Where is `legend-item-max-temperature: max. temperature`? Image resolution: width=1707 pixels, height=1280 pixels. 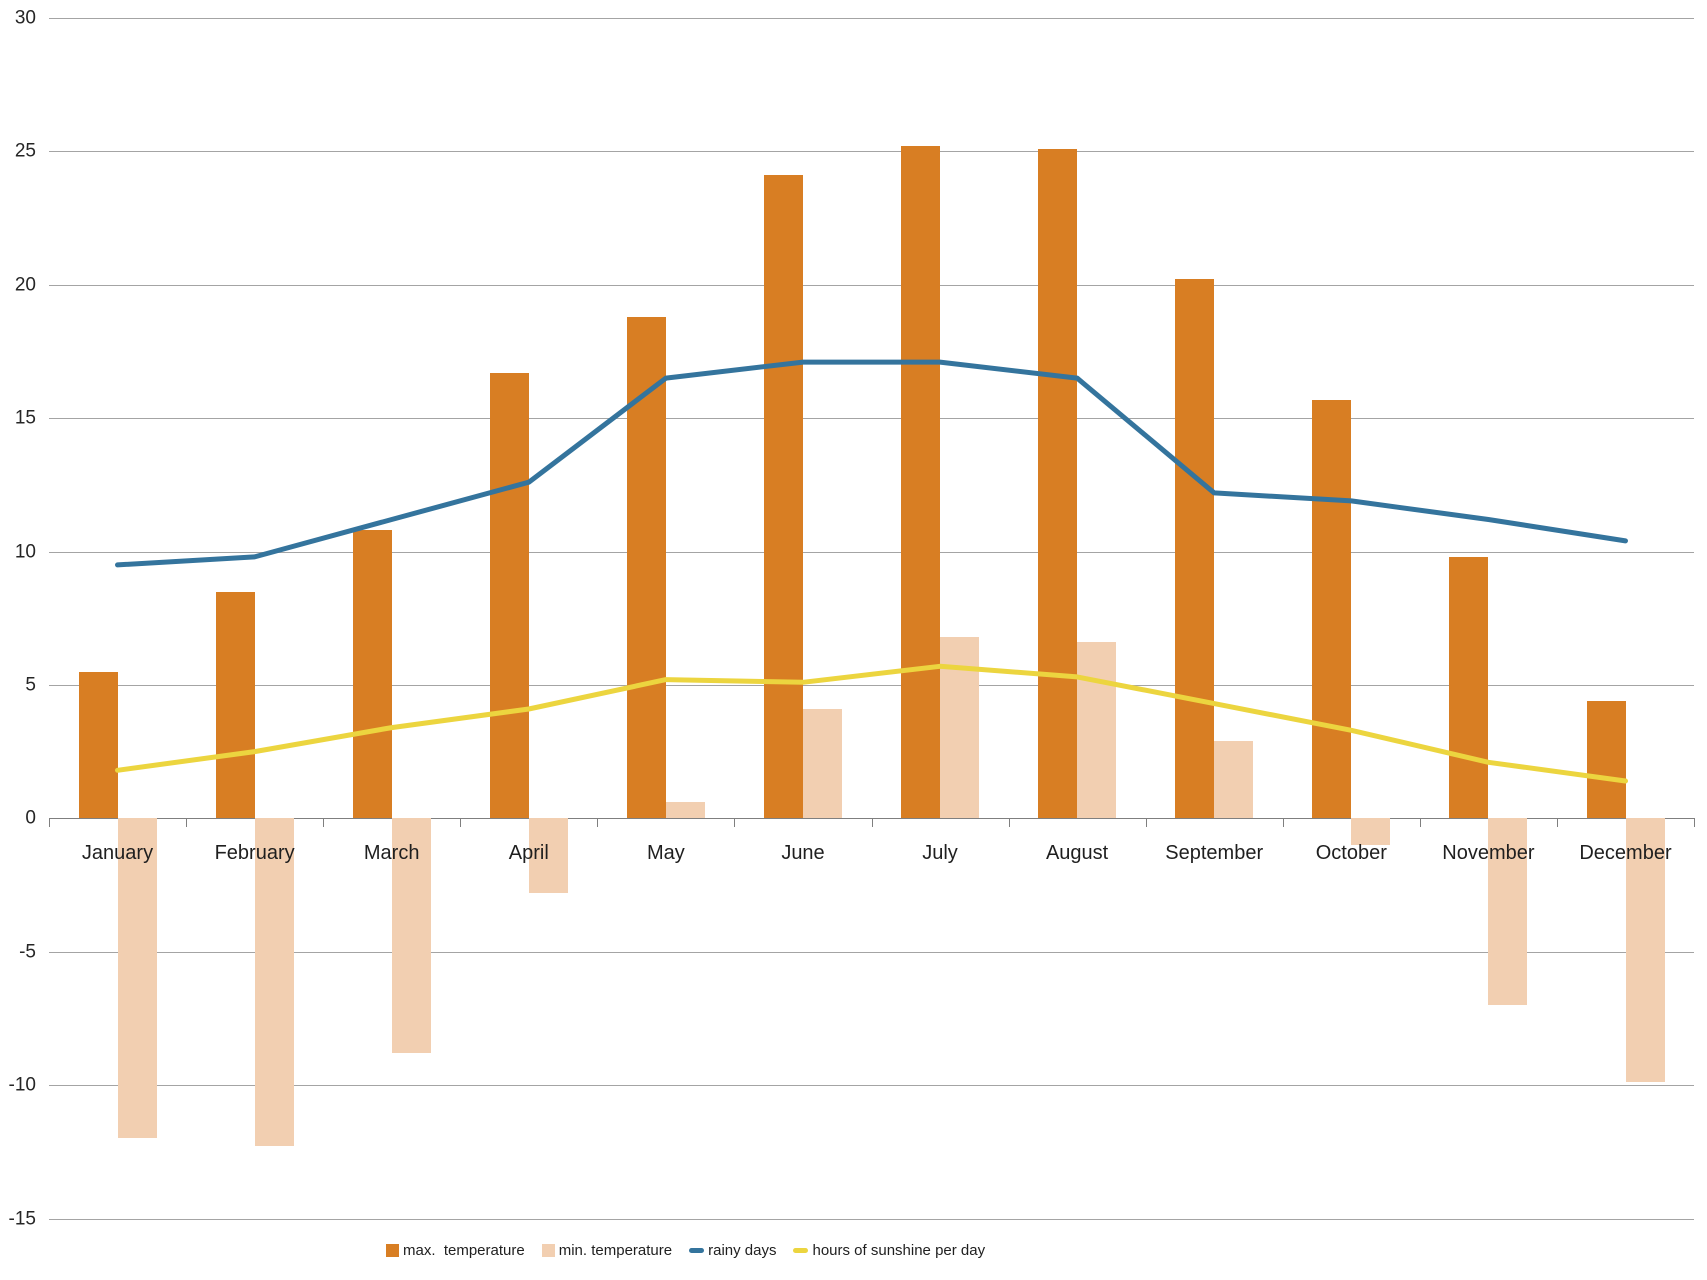
legend-item-max-temperature: max. temperature is located at coordinates (455, 1250).